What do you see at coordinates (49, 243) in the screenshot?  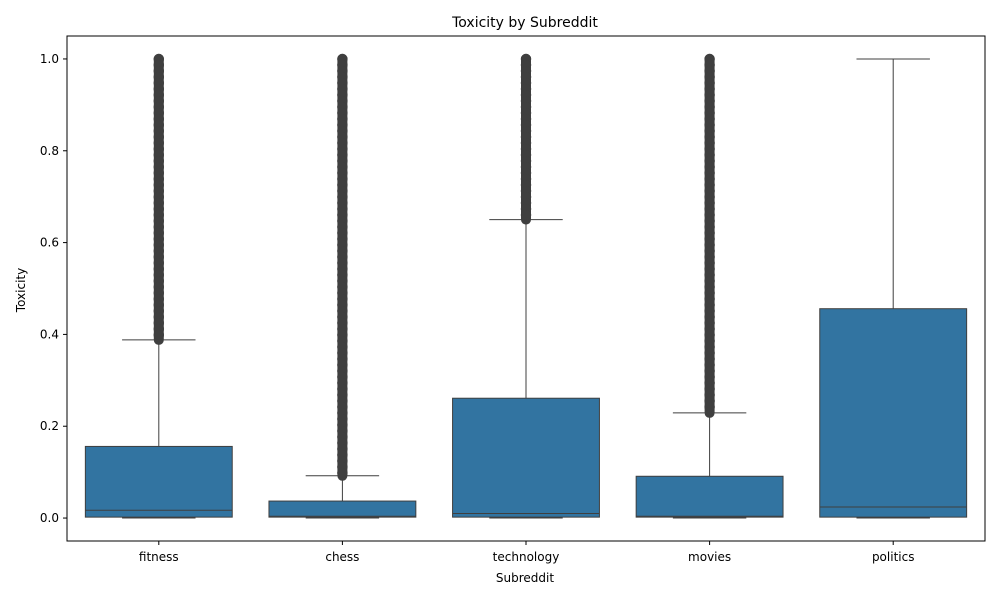 I see `y-tick-label: 0.6` at bounding box center [49, 243].